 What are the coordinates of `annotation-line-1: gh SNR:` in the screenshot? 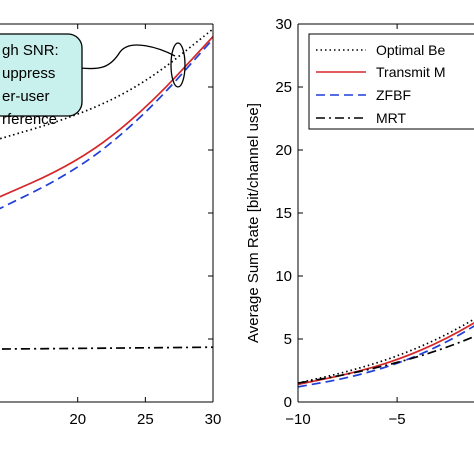 It's located at (30, 50).